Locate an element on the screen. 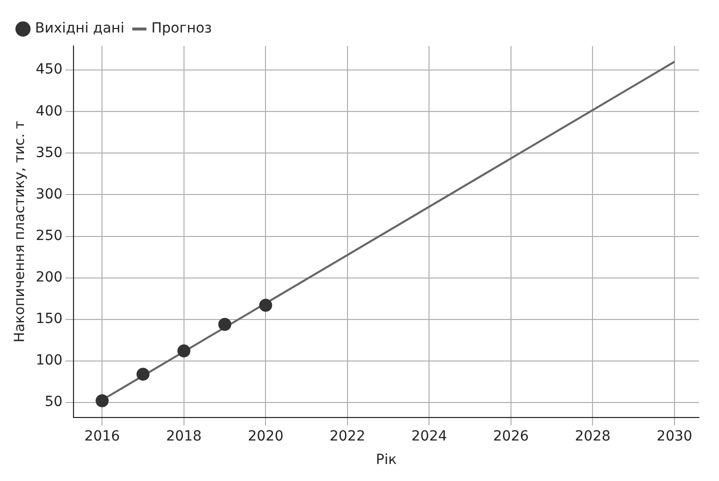  x-tick-label: 2030 is located at coordinates (674, 436).